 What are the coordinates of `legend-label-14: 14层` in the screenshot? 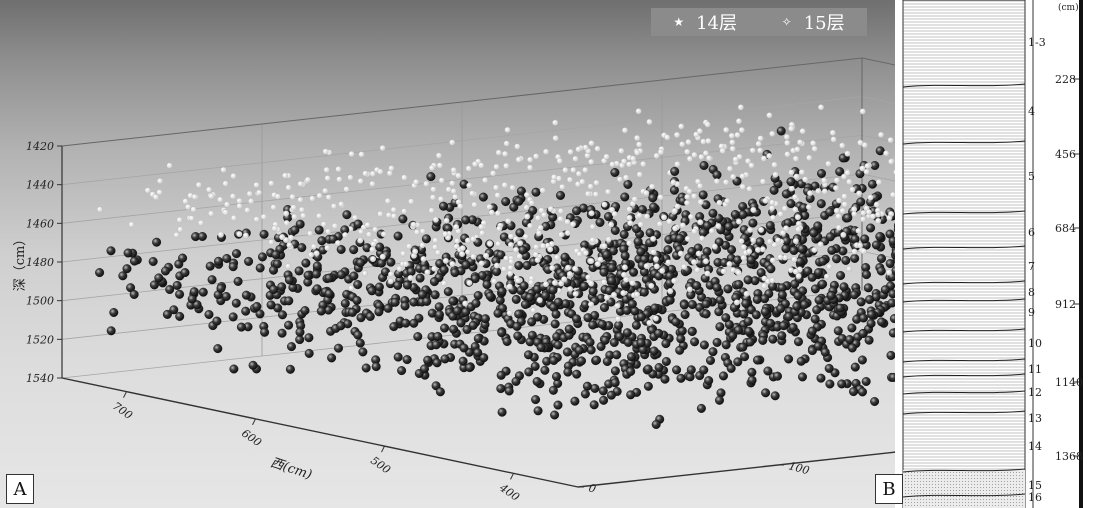 It's located at (716, 23).